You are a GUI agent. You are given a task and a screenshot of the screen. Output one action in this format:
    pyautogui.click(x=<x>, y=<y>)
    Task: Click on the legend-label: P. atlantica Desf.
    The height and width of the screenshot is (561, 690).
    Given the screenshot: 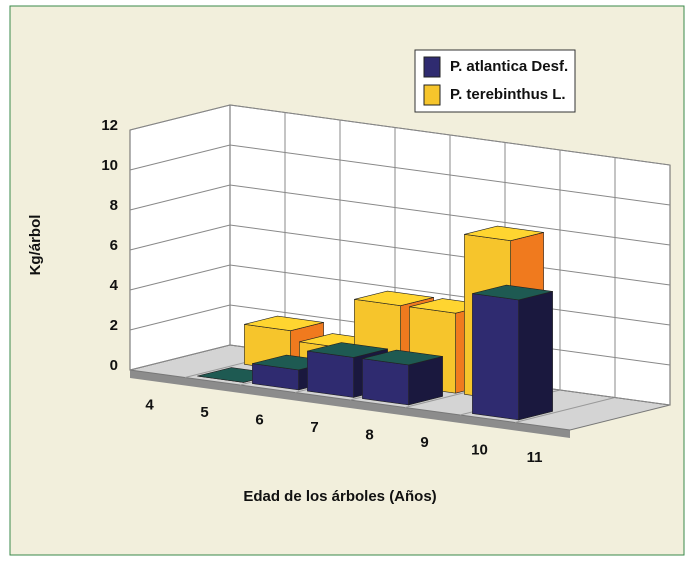 What is the action you would take?
    pyautogui.click(x=509, y=66)
    